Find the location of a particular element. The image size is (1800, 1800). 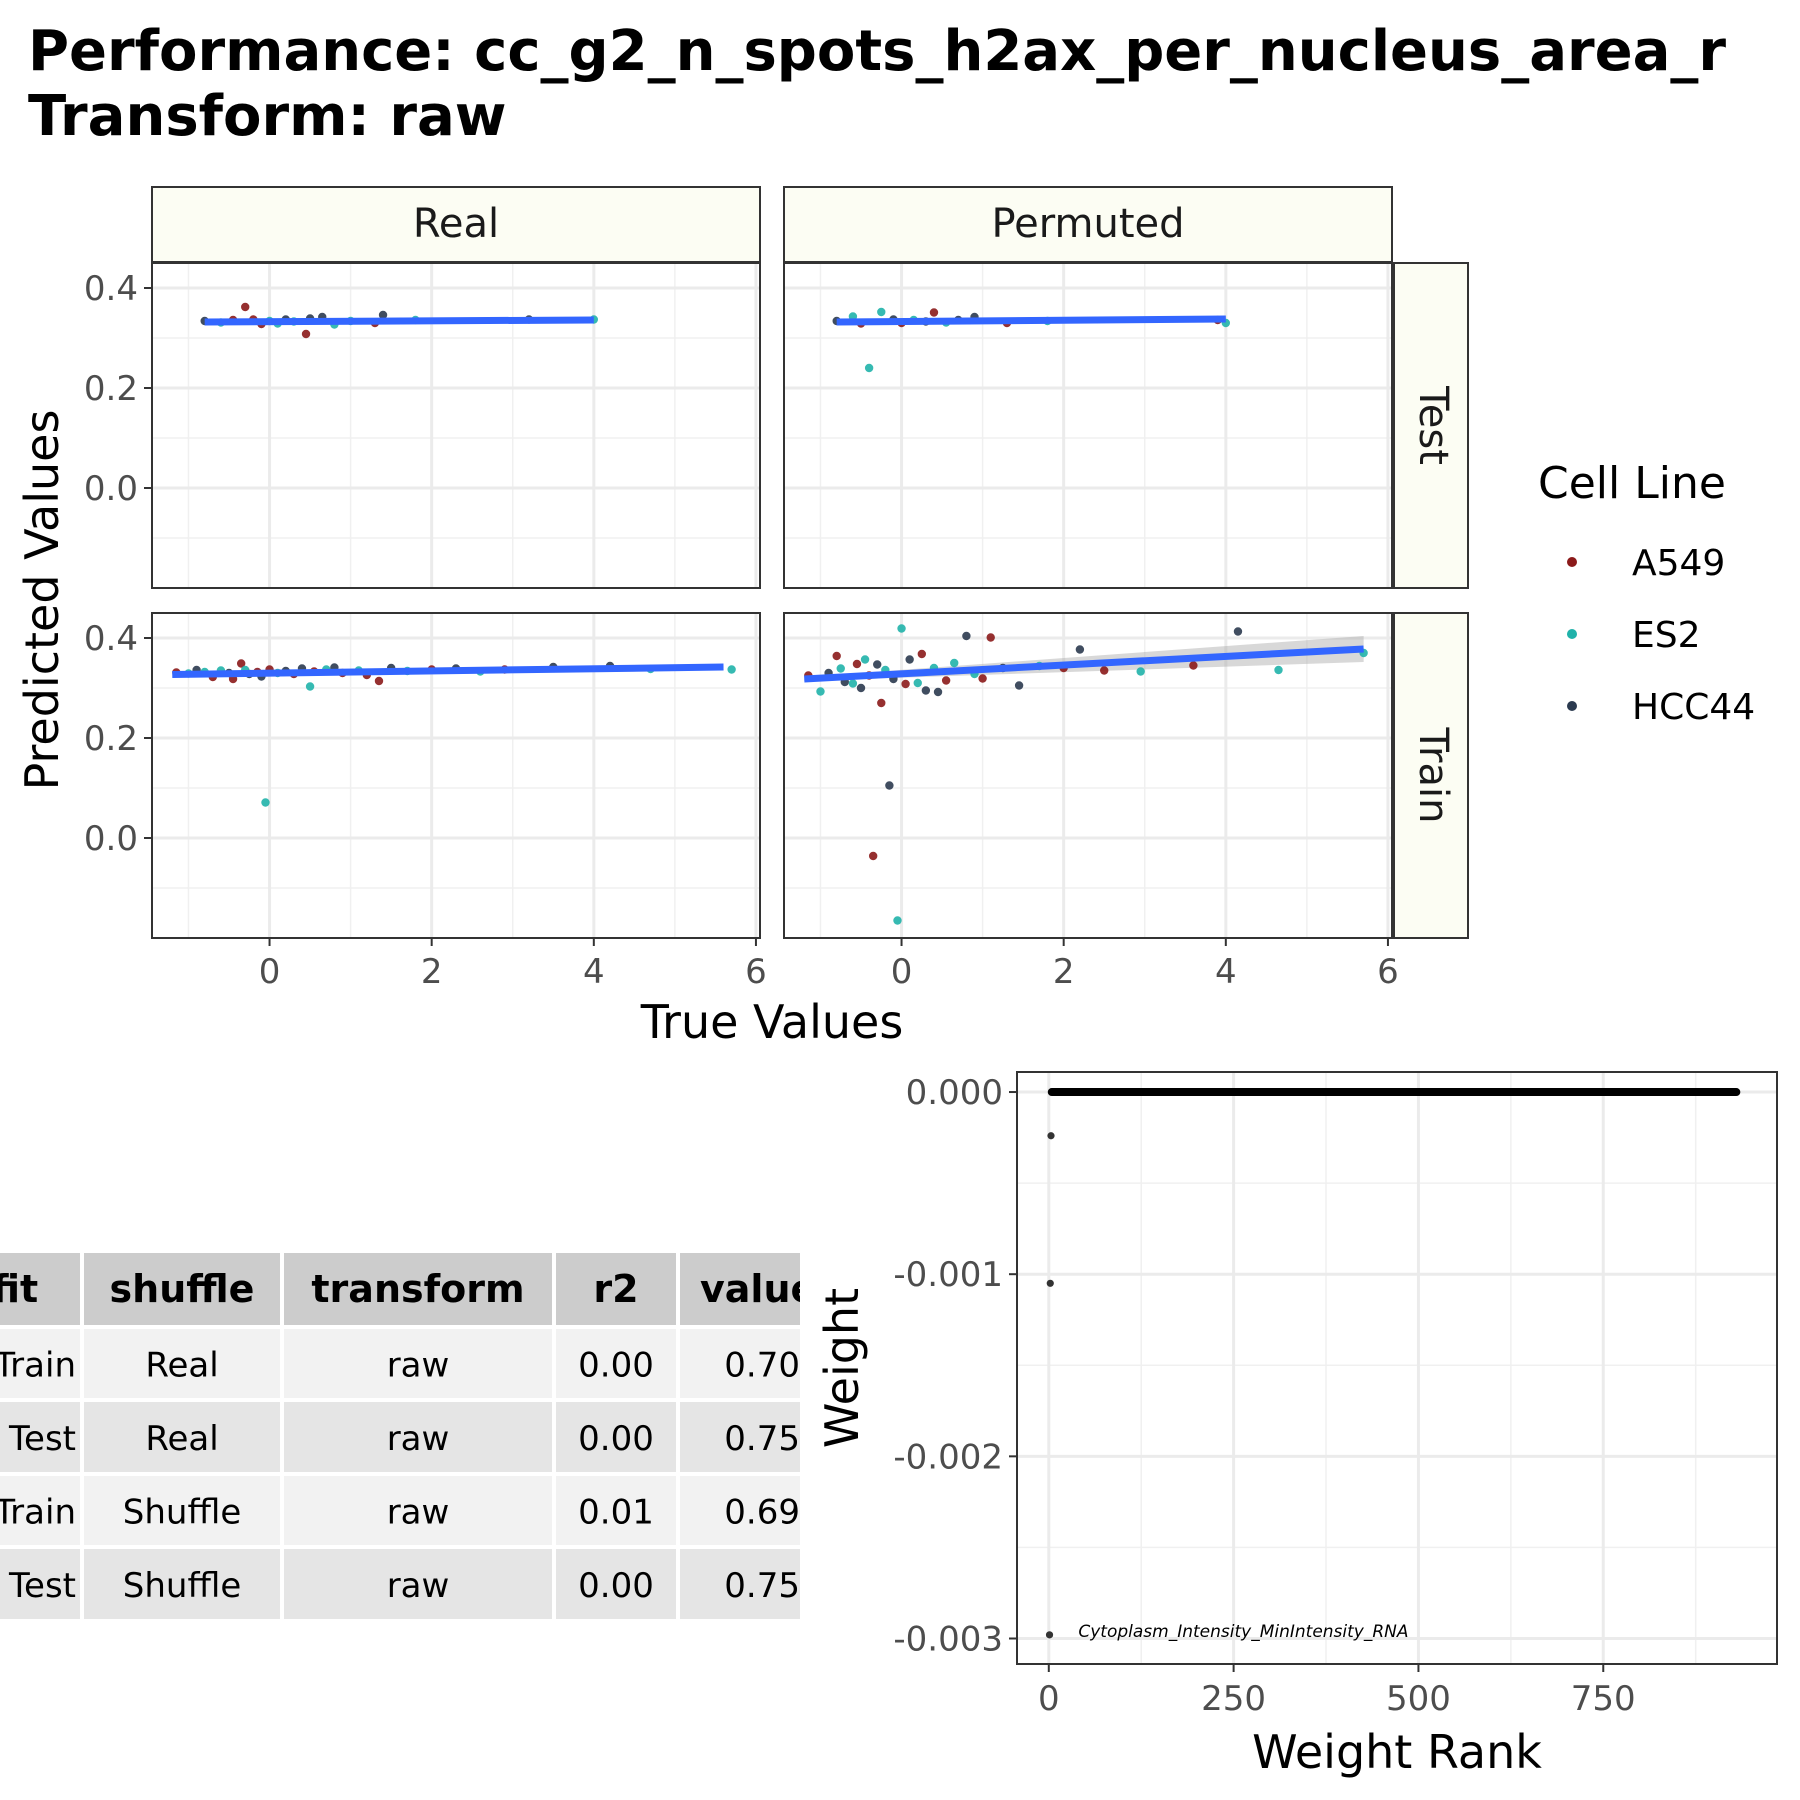

title-line-2: Transform: raw is located at coordinates (267, 116).